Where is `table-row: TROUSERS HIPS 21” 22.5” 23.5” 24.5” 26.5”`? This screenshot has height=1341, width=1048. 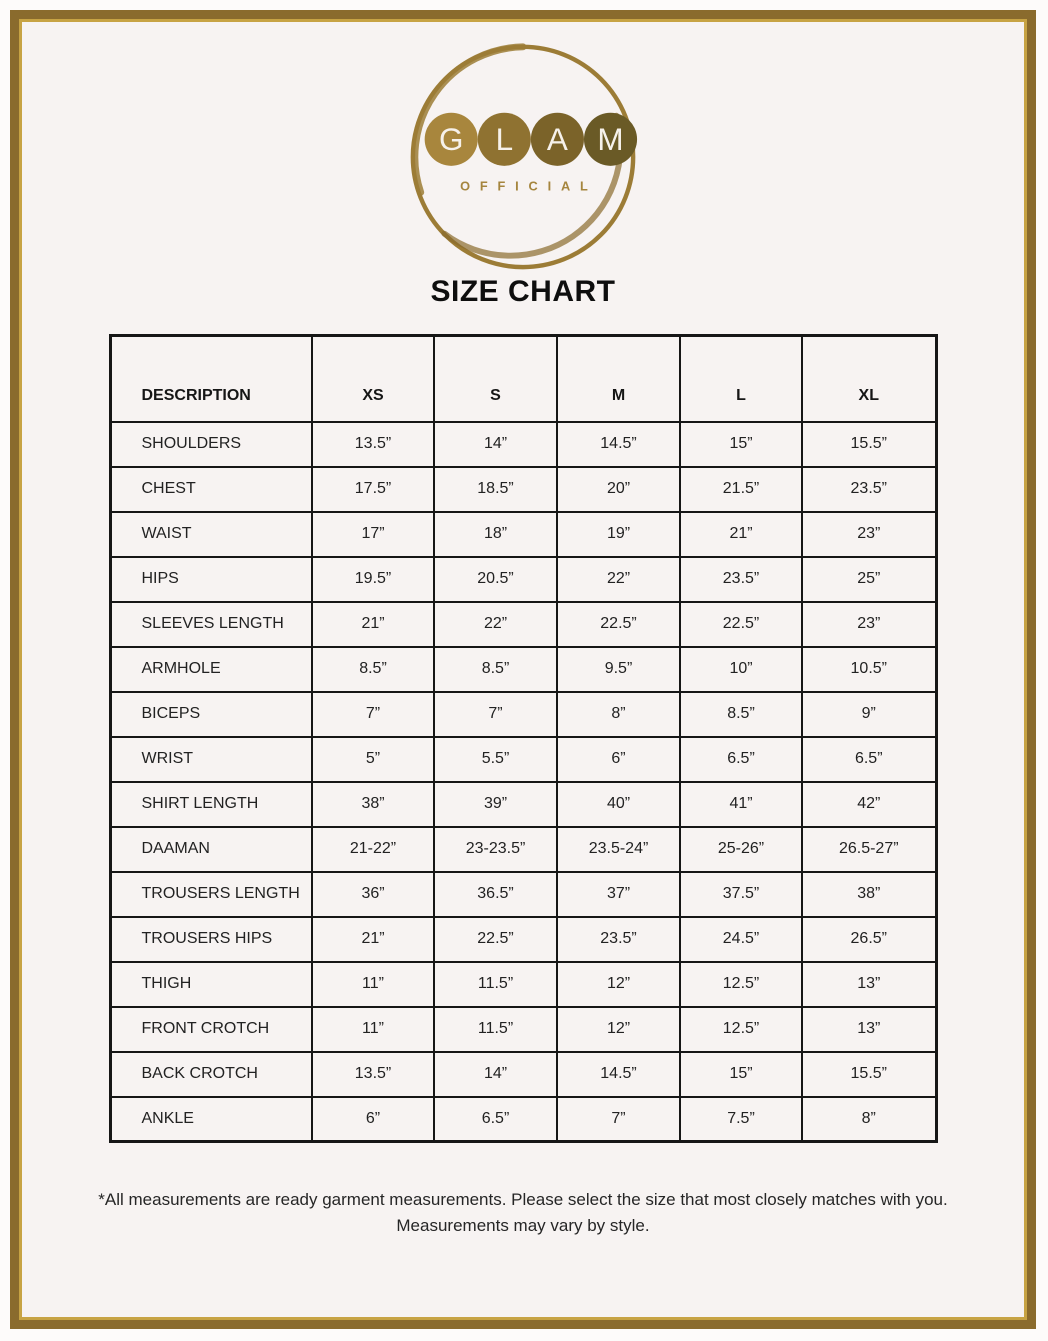
table-row: TROUSERS HIPS 21” 22.5” 23.5” 24.5” 26.5” is located at coordinates (523, 939).